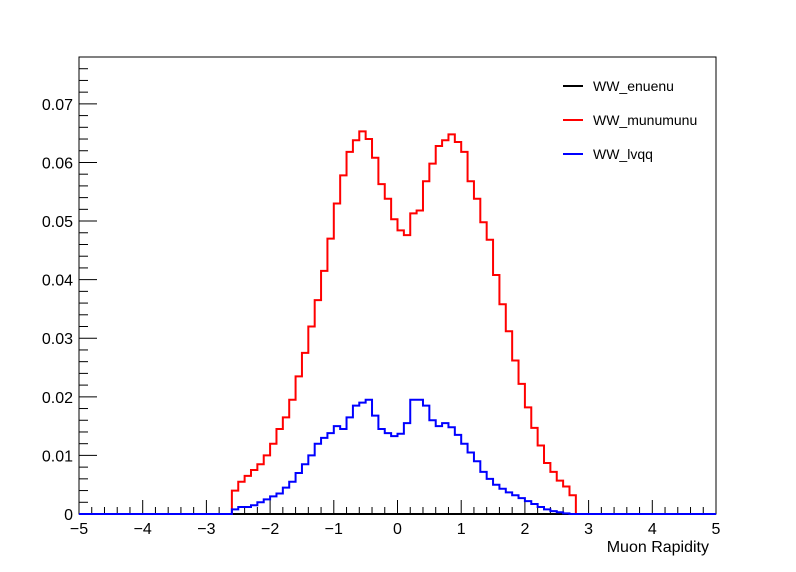 Image resolution: width=796 pixels, height=572 pixels. I want to click on legend-label: WW_munumunu, so click(645, 120).